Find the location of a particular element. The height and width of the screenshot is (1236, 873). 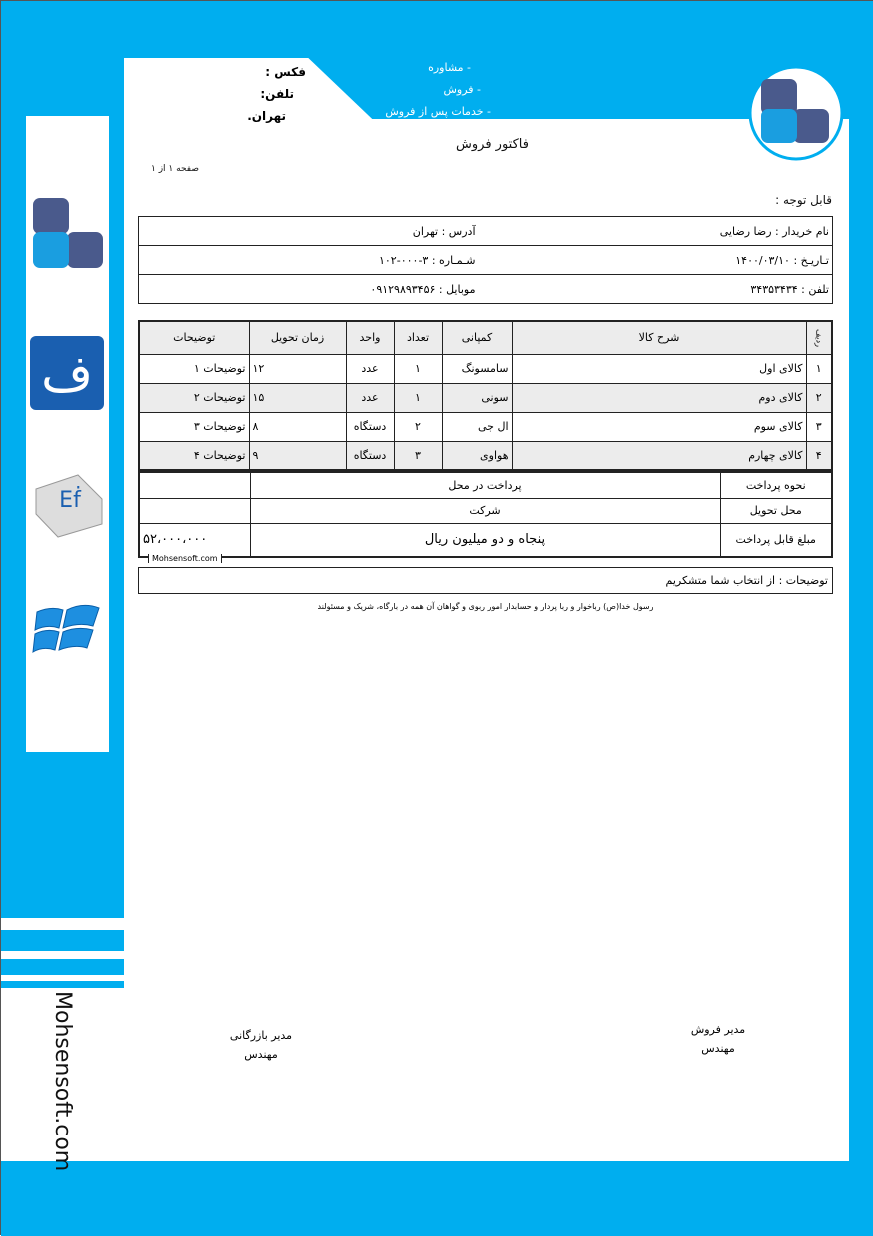

cell: سامسونگ is located at coordinates (477, 368).